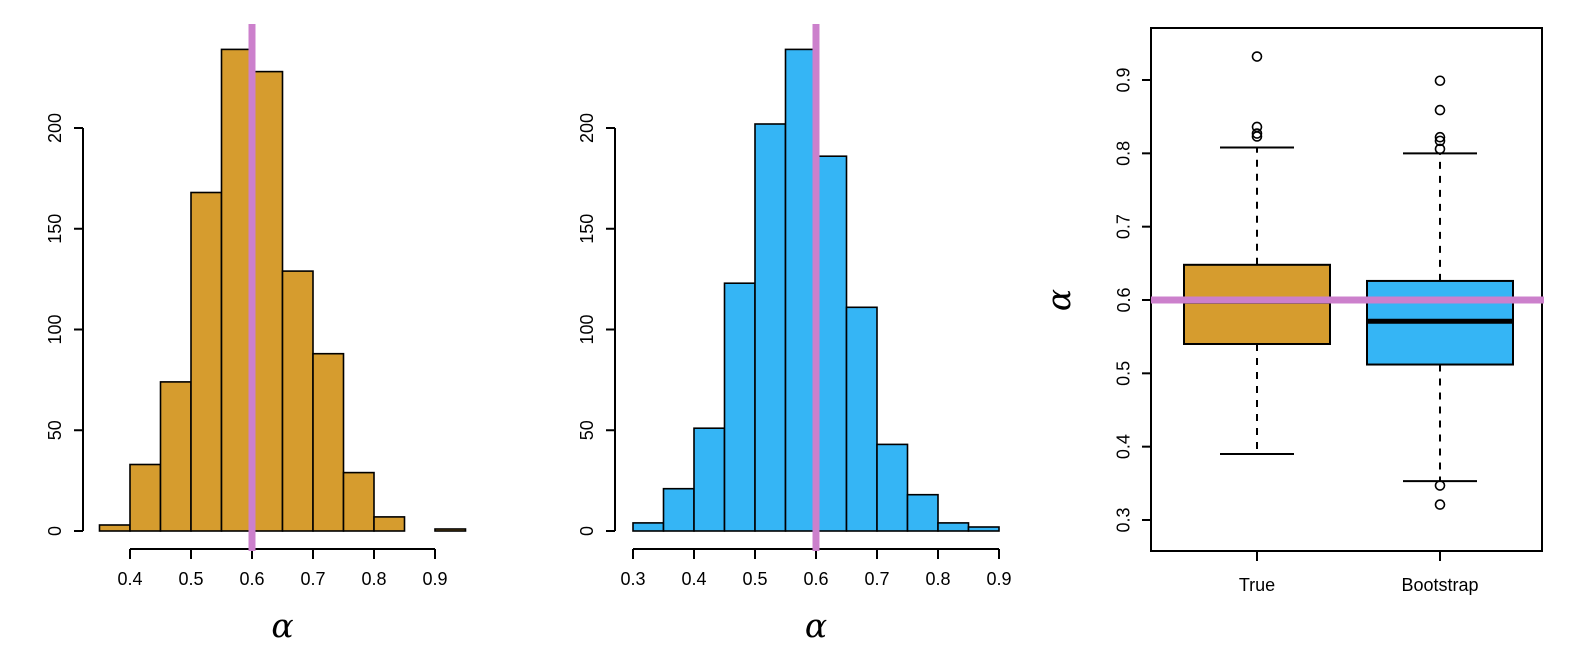  What do you see at coordinates (1124, 446) in the screenshot?
I see `y-tick-label: 0.4` at bounding box center [1124, 446].